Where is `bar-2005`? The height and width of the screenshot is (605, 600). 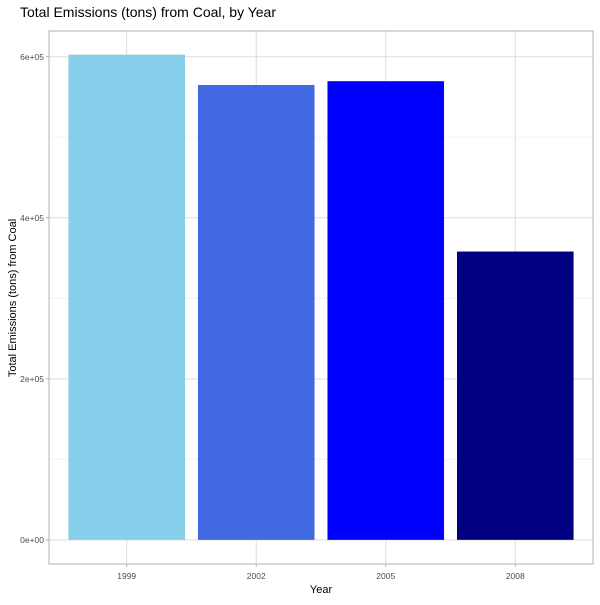 bar-2005 is located at coordinates (386, 310).